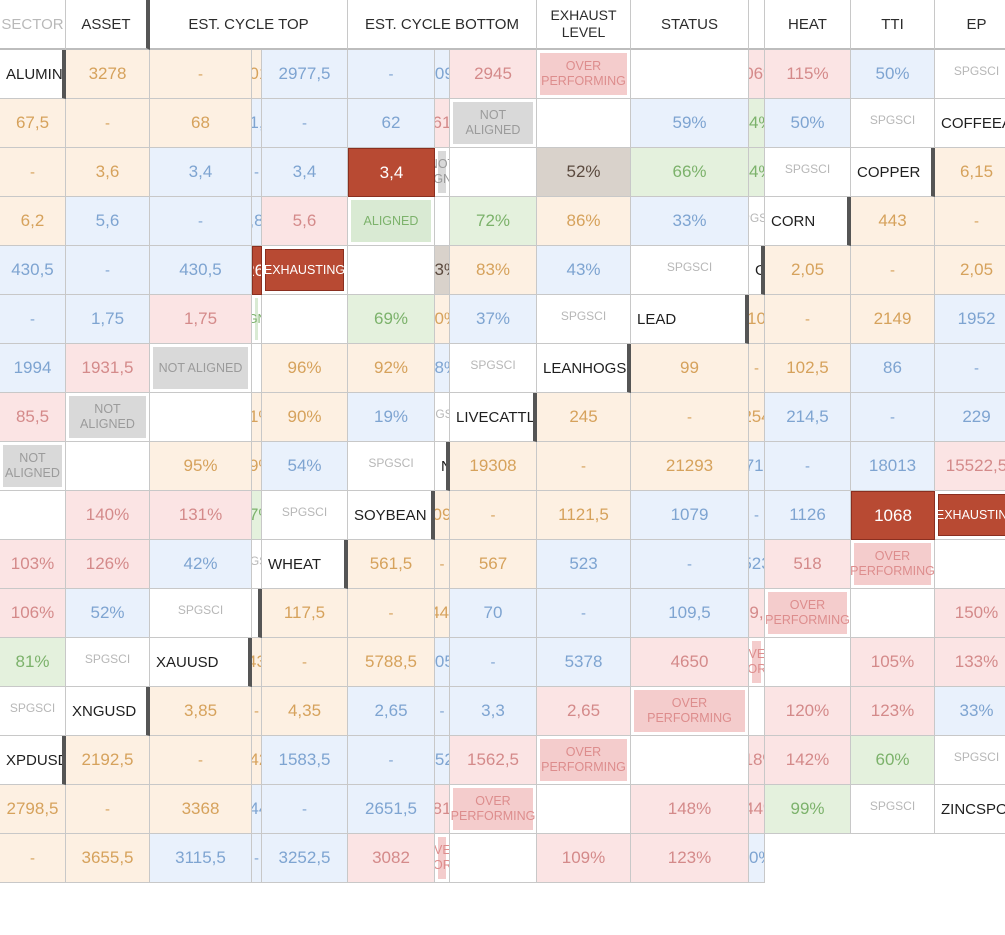  I want to click on asset-cell: LEAD, so click(690, 319).